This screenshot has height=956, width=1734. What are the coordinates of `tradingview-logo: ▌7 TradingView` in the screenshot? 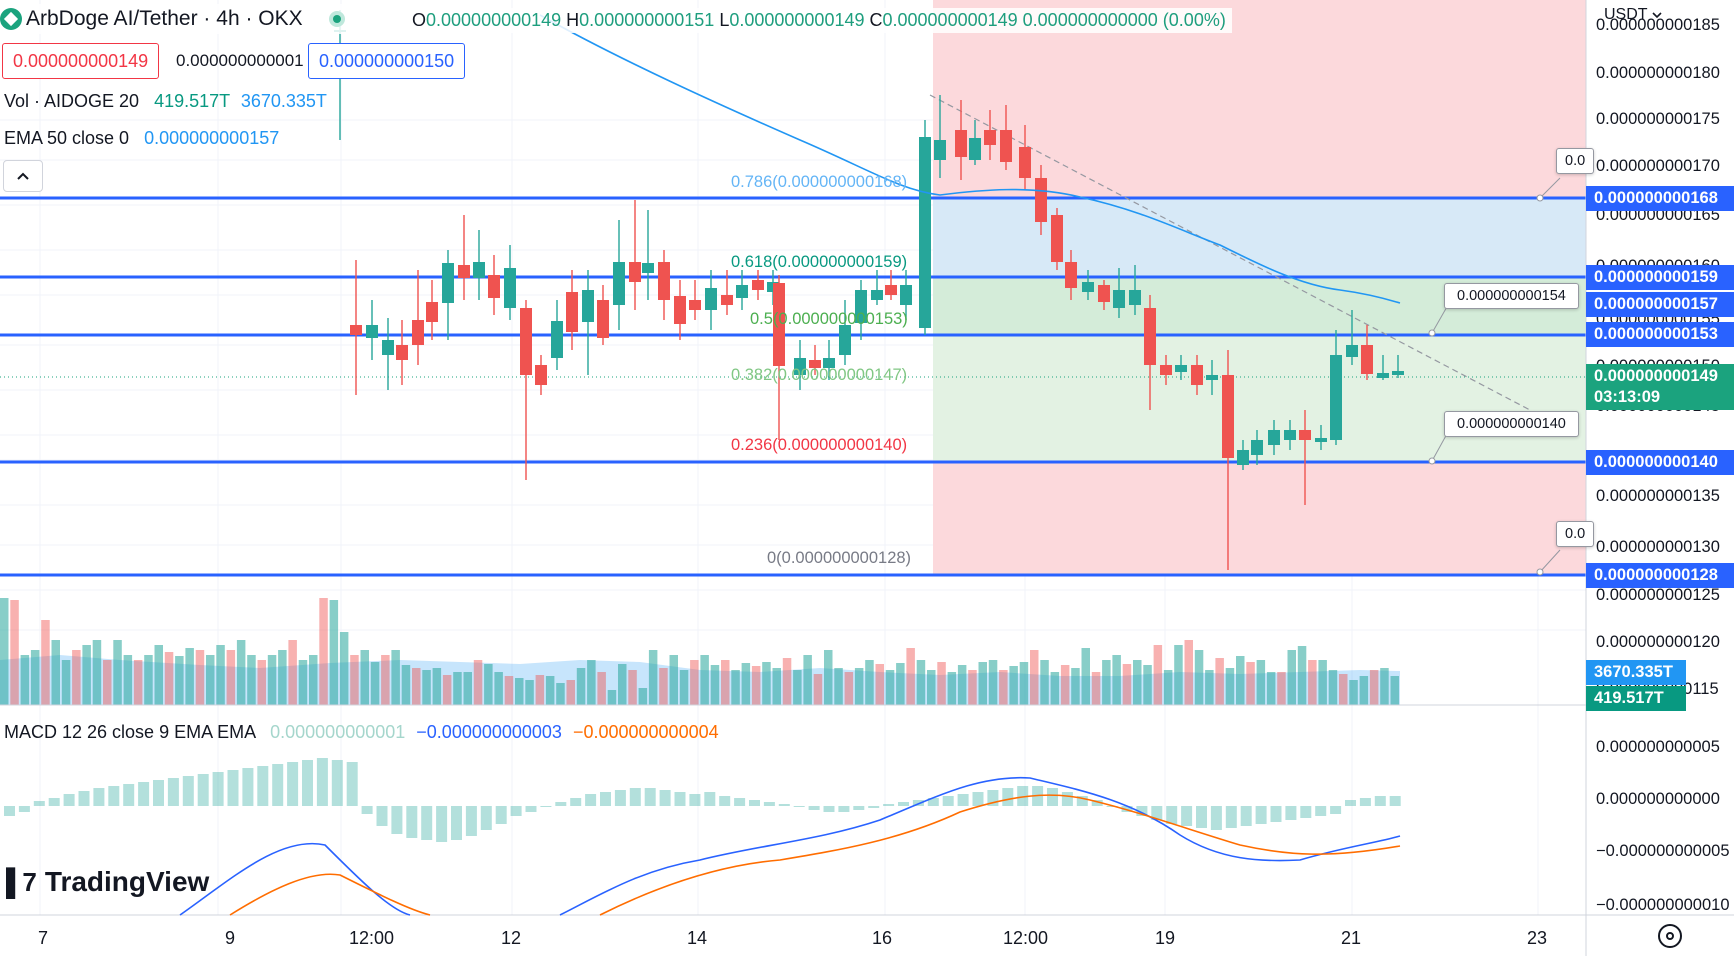 It's located at (108, 881).